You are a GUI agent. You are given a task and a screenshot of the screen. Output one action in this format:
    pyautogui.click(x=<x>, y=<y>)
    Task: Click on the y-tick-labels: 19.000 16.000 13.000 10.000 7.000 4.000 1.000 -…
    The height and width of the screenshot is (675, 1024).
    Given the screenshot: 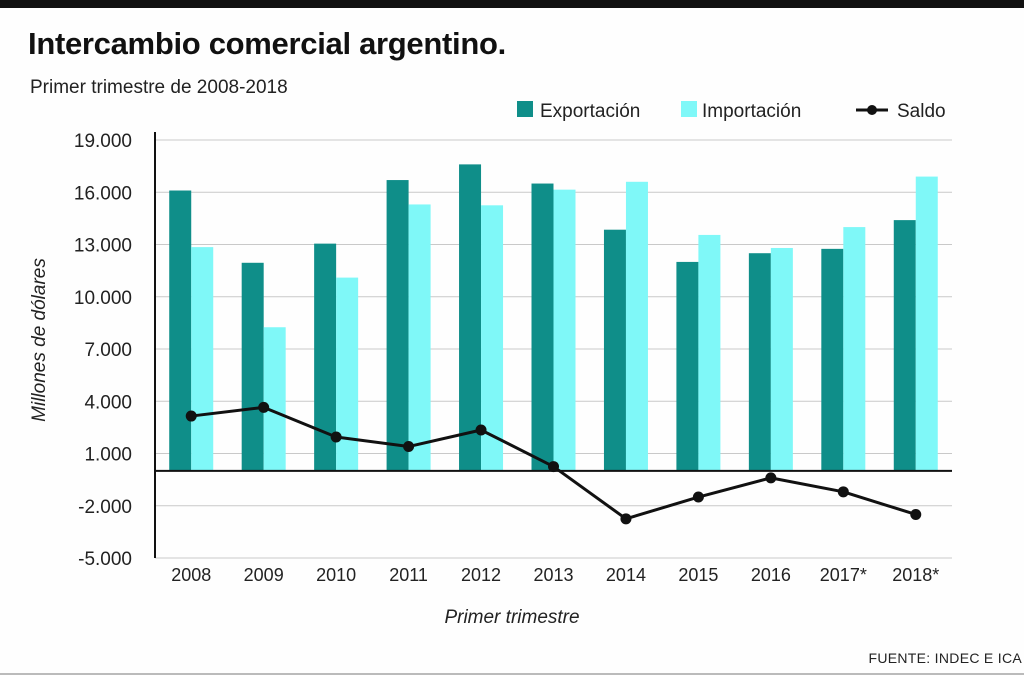 What is the action you would take?
    pyautogui.click(x=103, y=350)
    